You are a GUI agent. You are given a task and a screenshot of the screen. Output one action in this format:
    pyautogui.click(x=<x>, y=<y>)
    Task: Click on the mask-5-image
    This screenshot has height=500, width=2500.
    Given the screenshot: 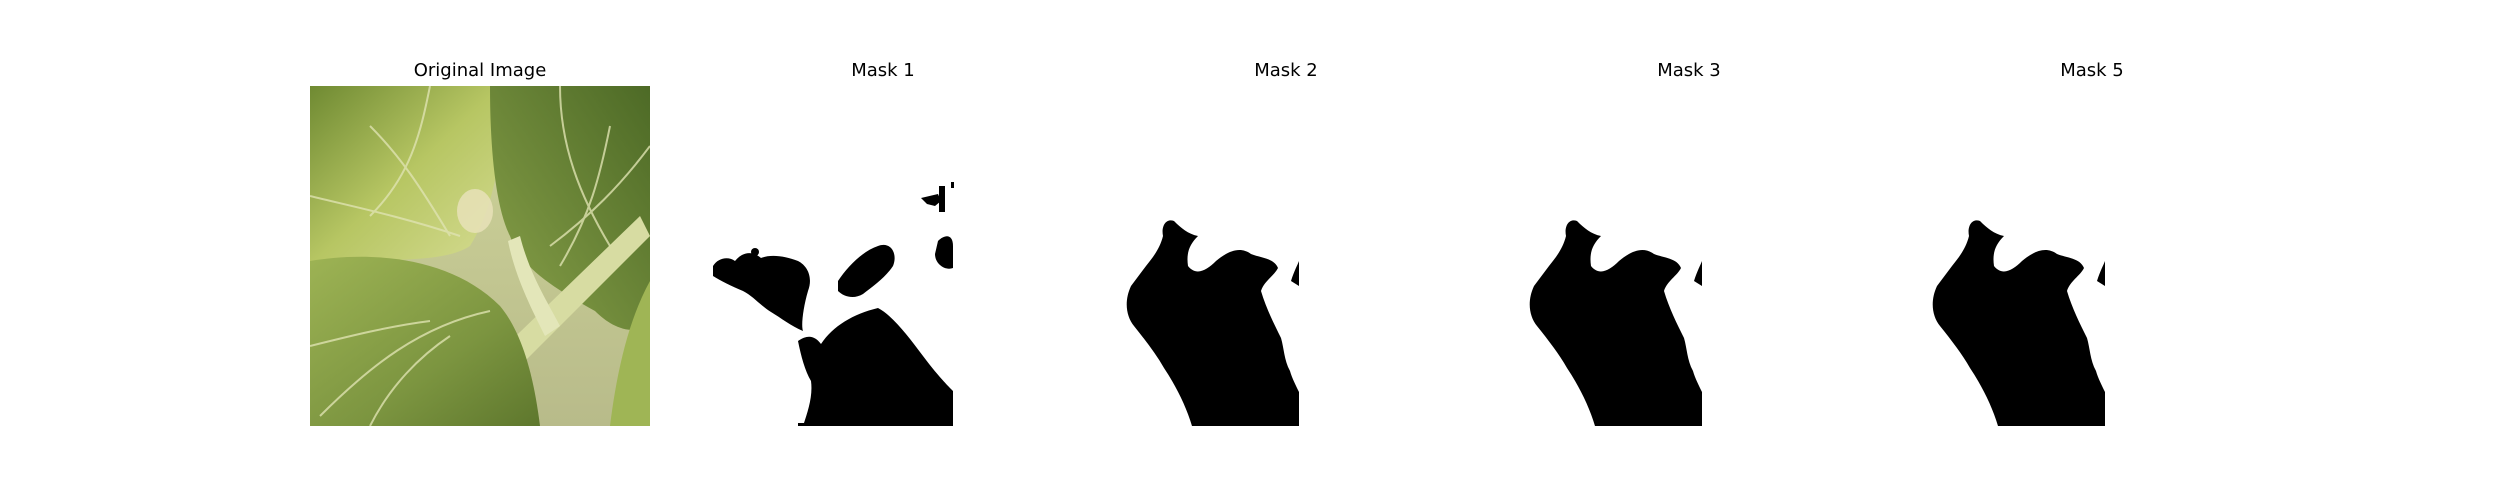 What is the action you would take?
    pyautogui.click(x=2092, y=256)
    